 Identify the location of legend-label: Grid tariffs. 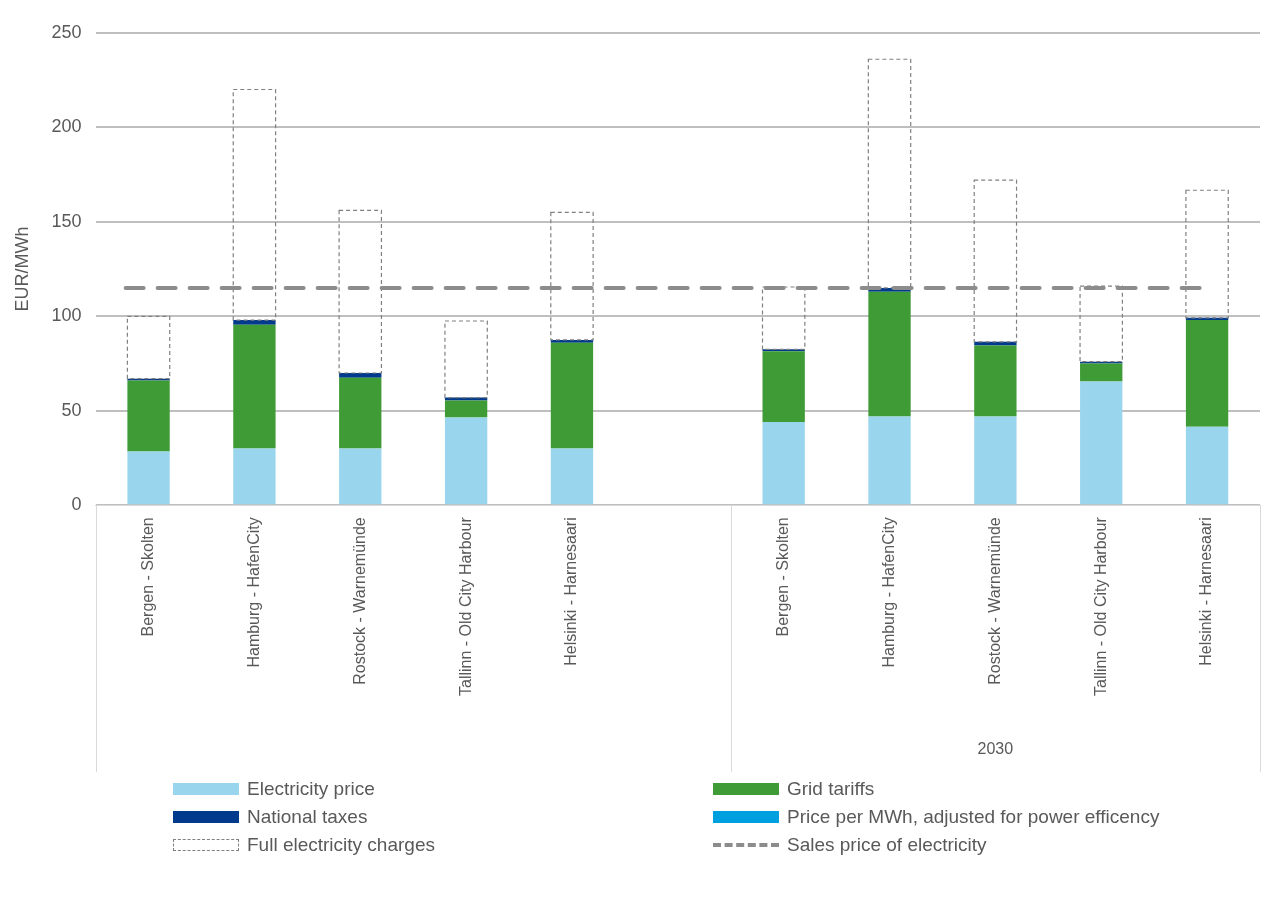
(831, 789).